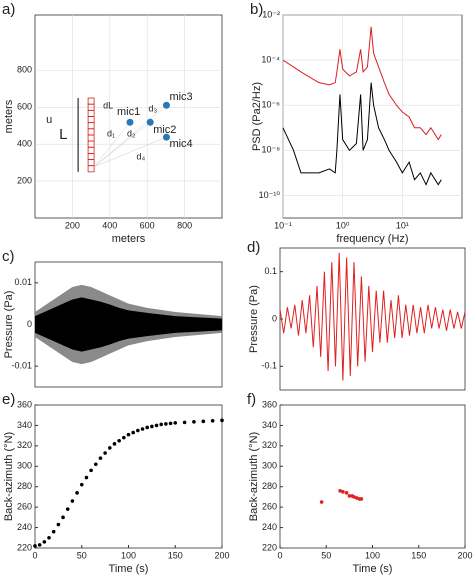 The image size is (474, 576). I want to click on x-axis-label: Time (s), so click(373, 569).